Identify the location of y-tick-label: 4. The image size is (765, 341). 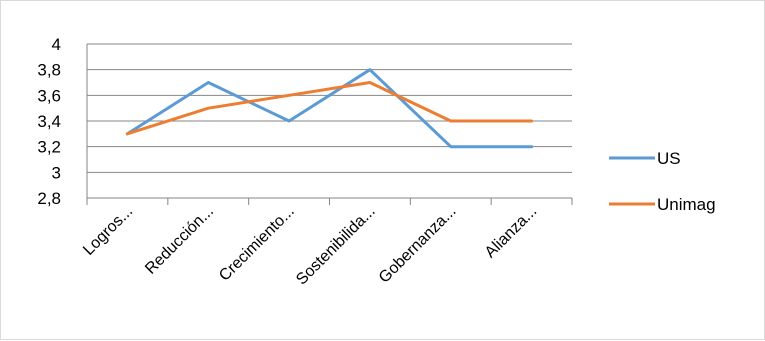
(56, 44).